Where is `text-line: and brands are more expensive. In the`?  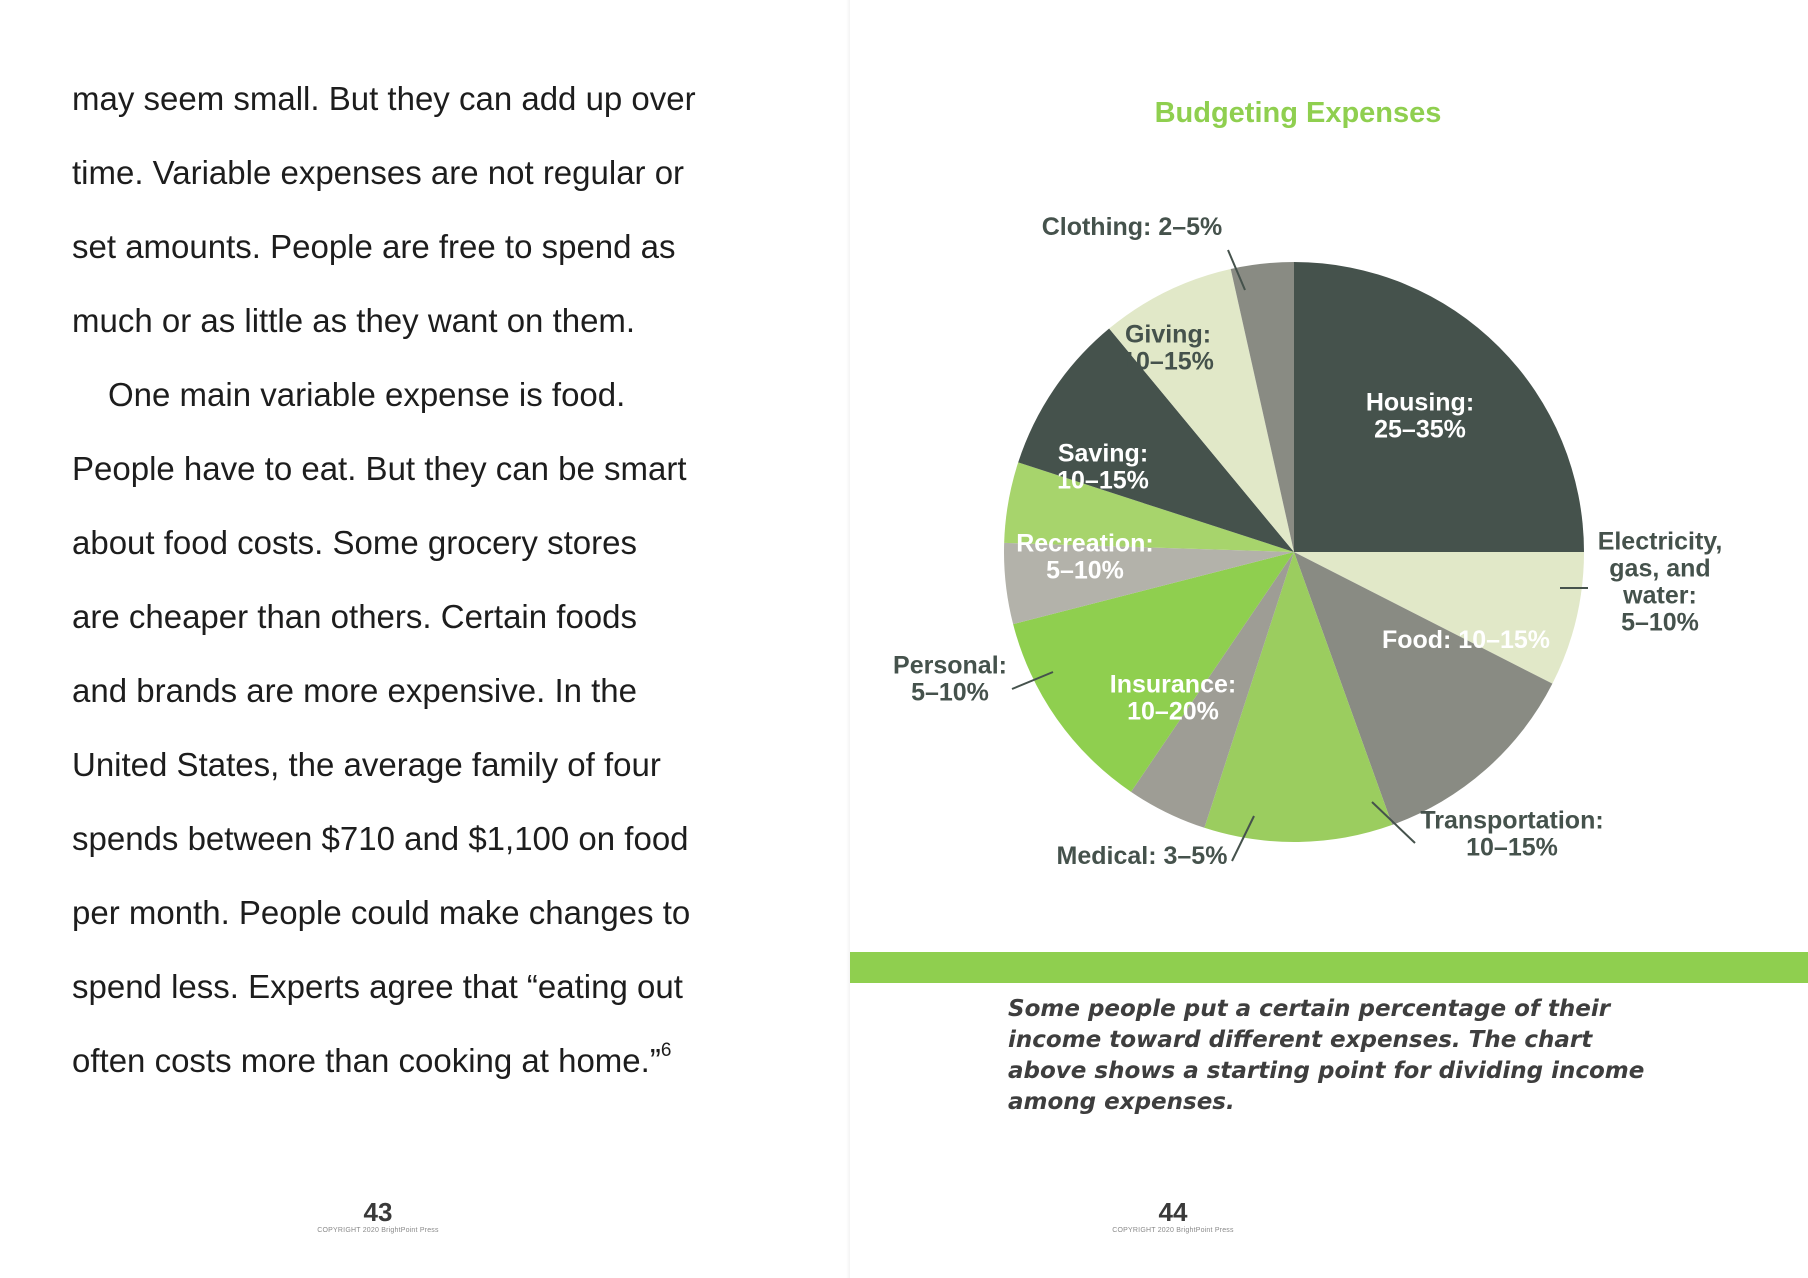 text-line: and brands are more expensive. In the is located at coordinates (355, 690).